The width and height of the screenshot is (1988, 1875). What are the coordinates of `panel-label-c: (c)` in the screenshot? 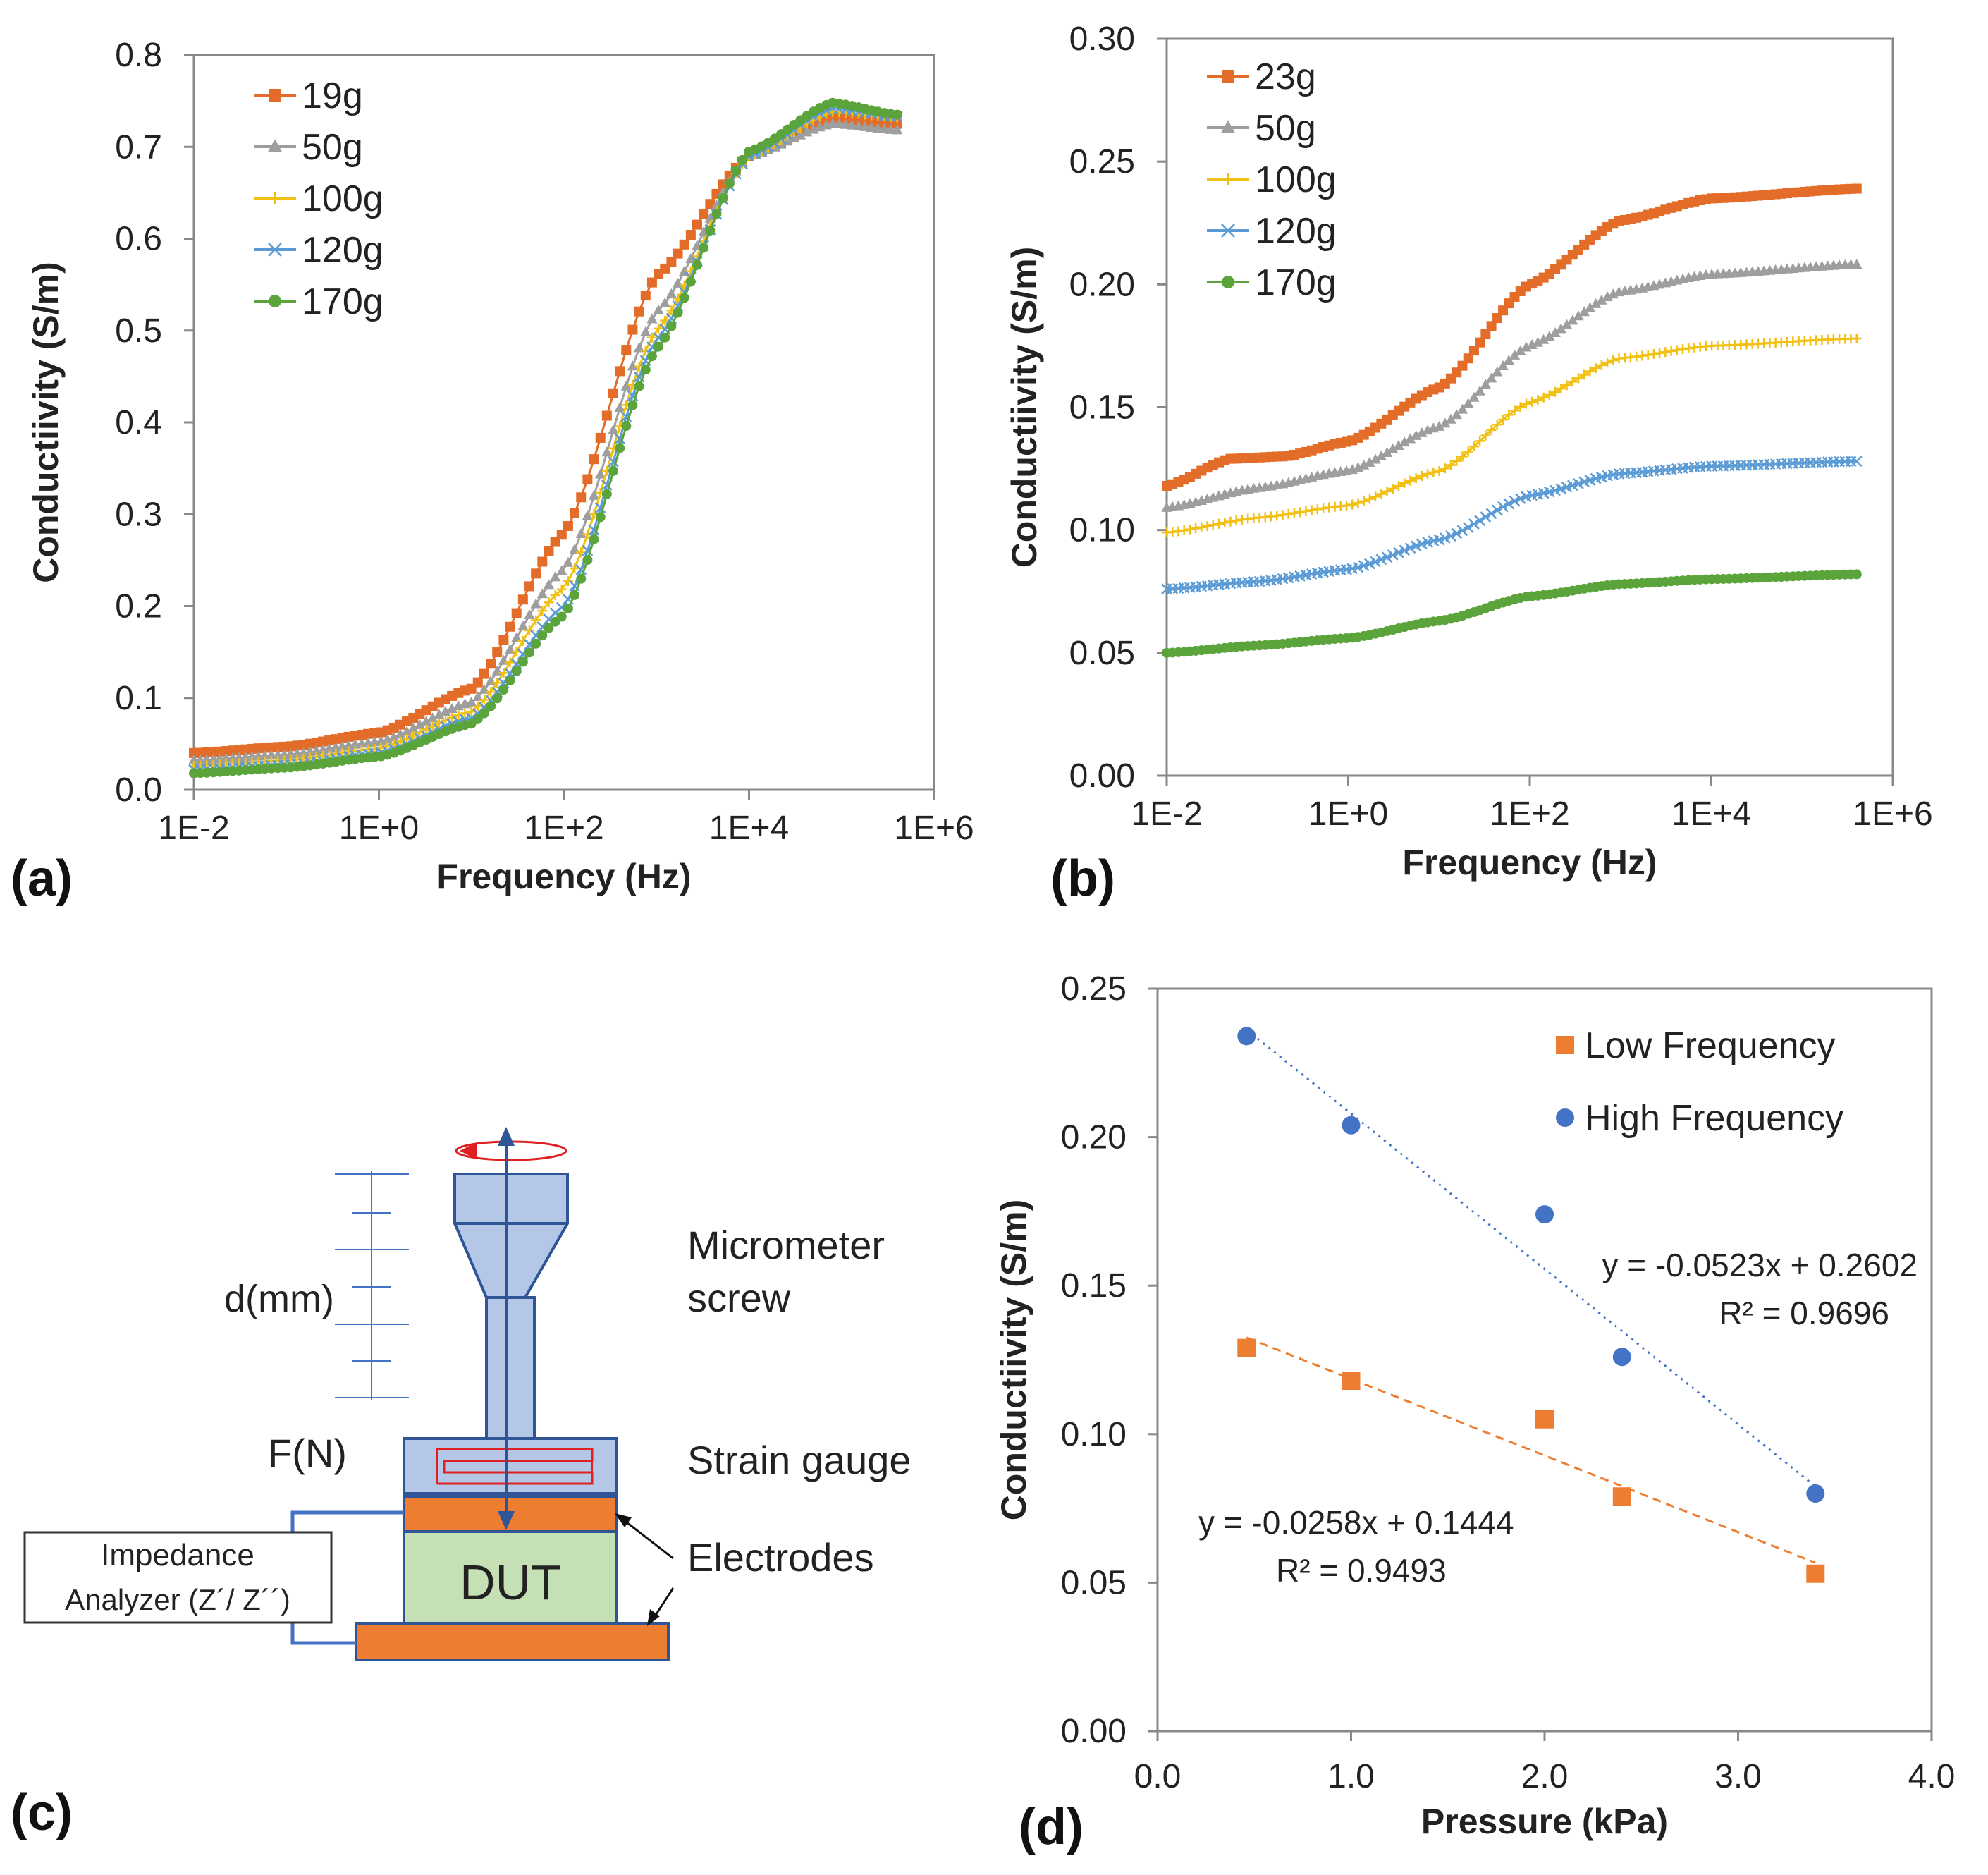 It's located at (42, 1813).